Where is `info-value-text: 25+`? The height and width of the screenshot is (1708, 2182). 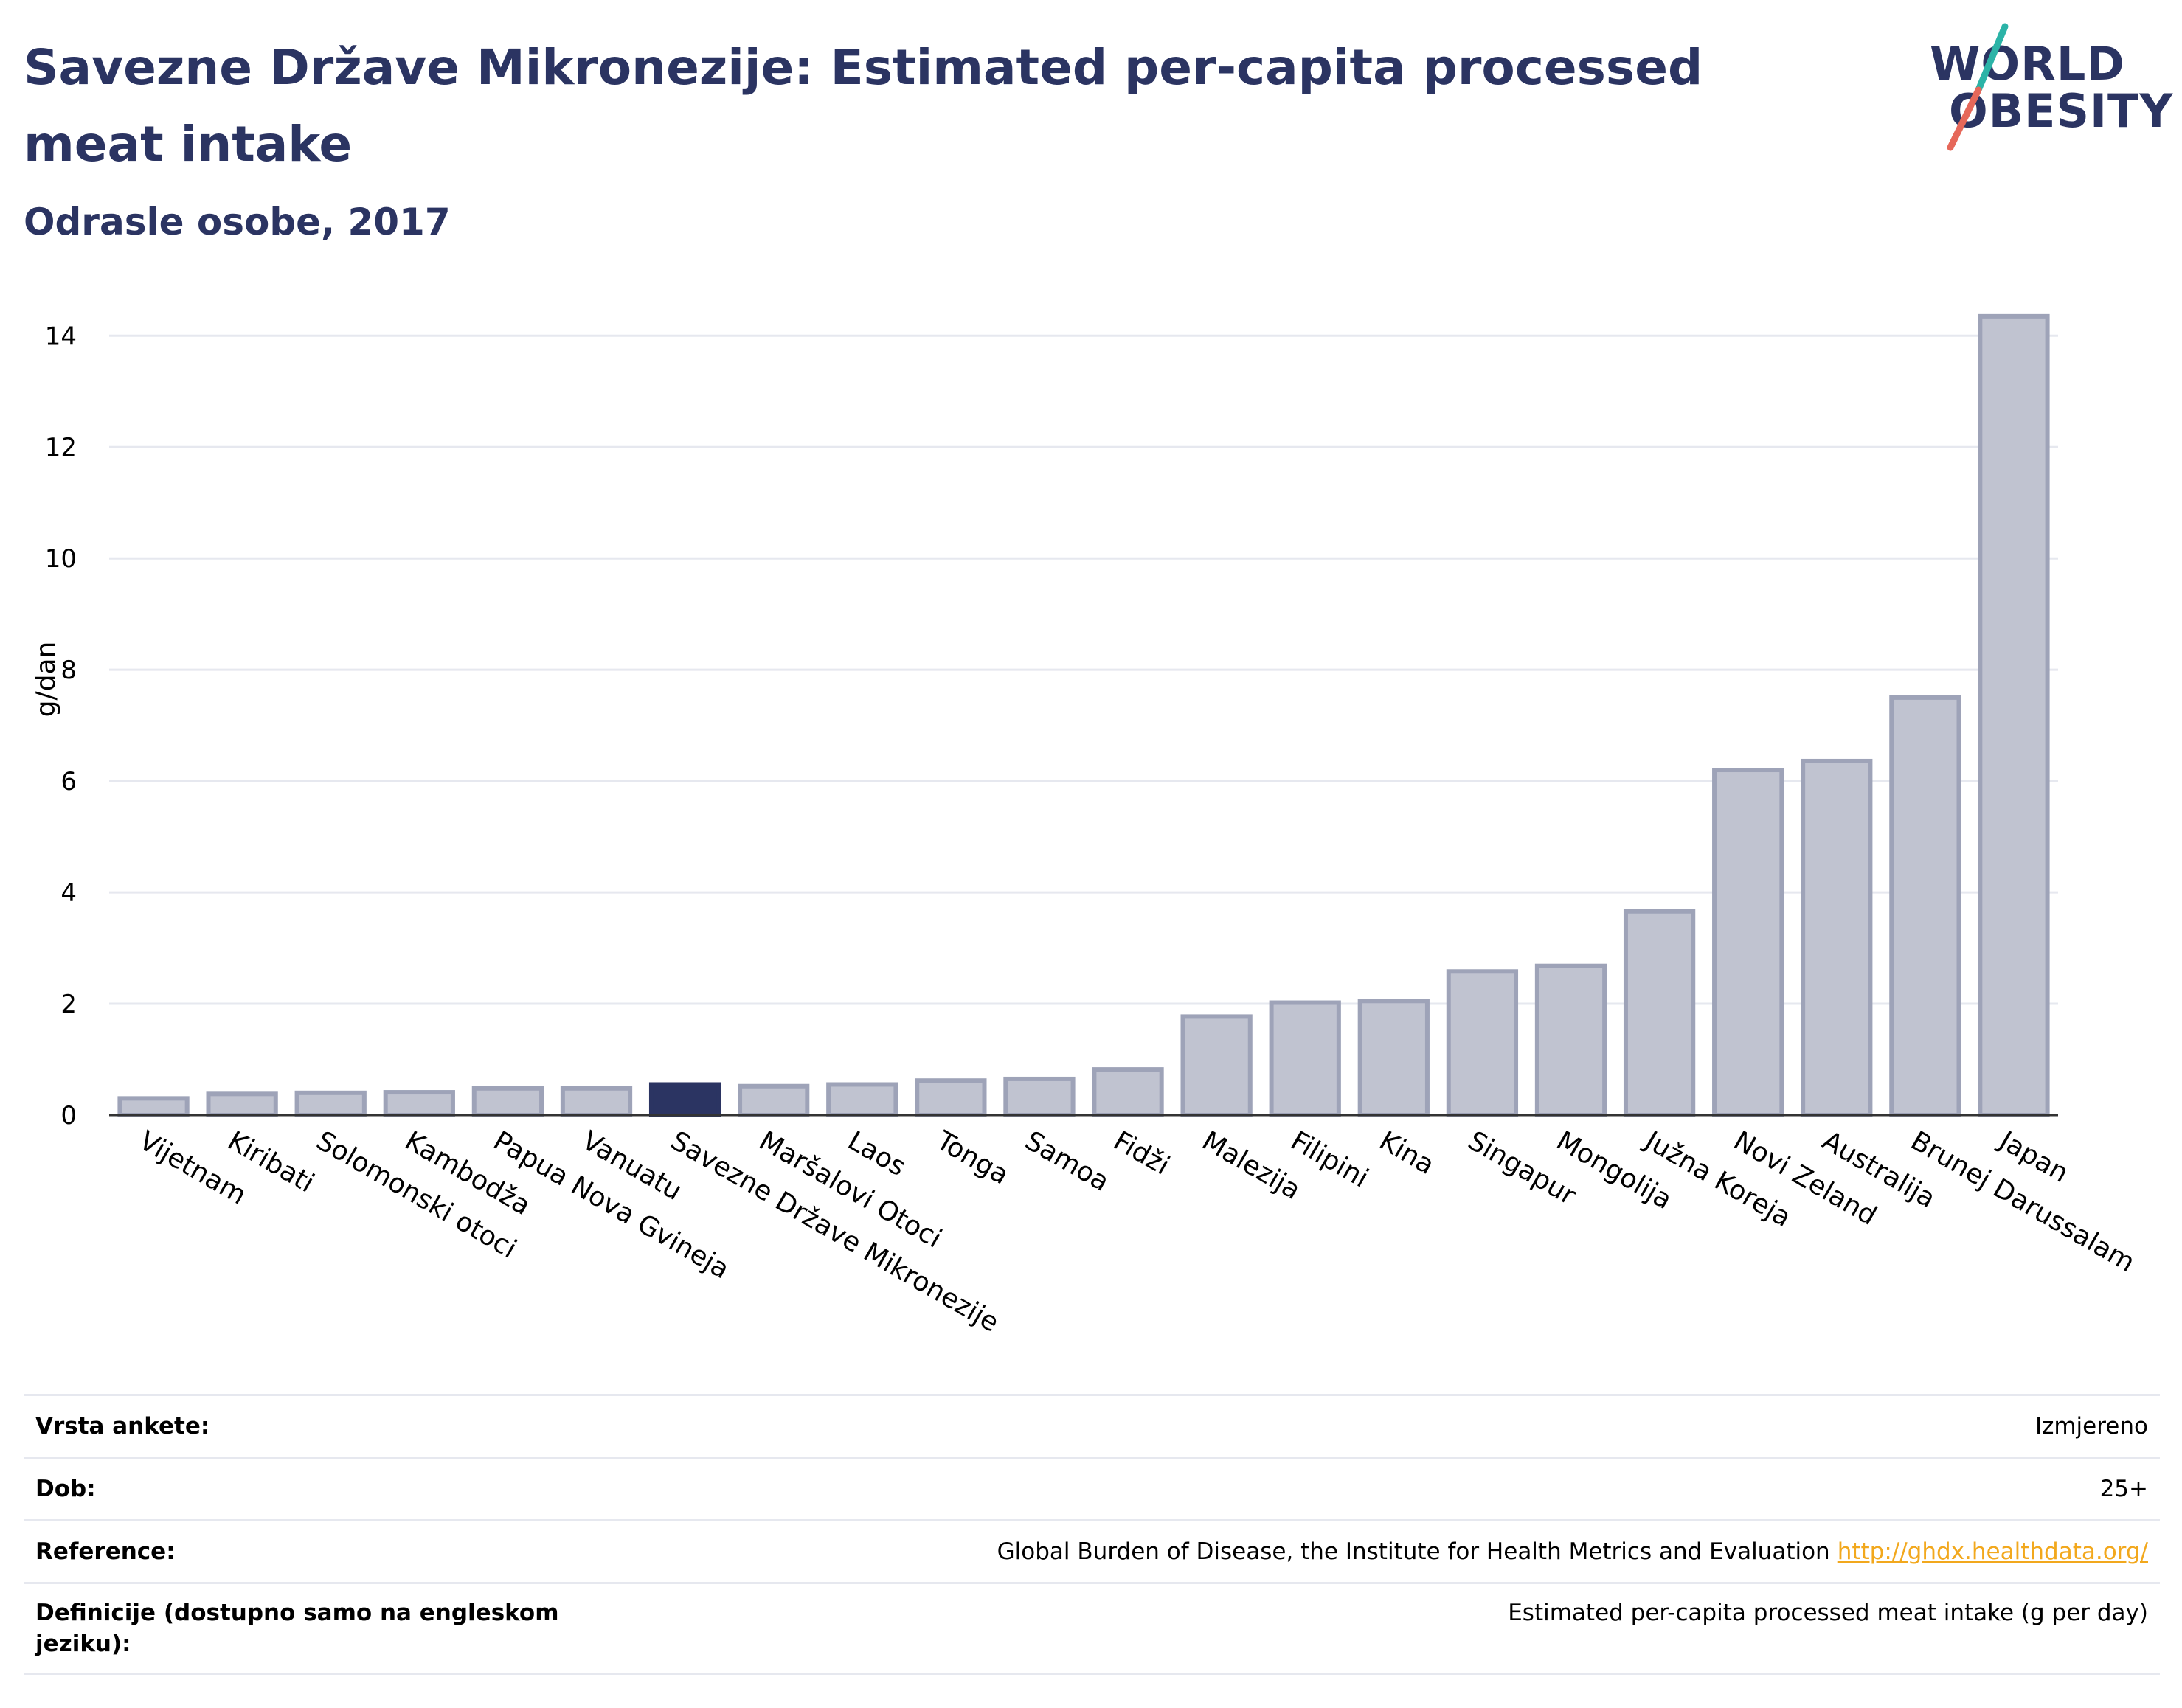 info-value-text: 25+ is located at coordinates (2123, 1489).